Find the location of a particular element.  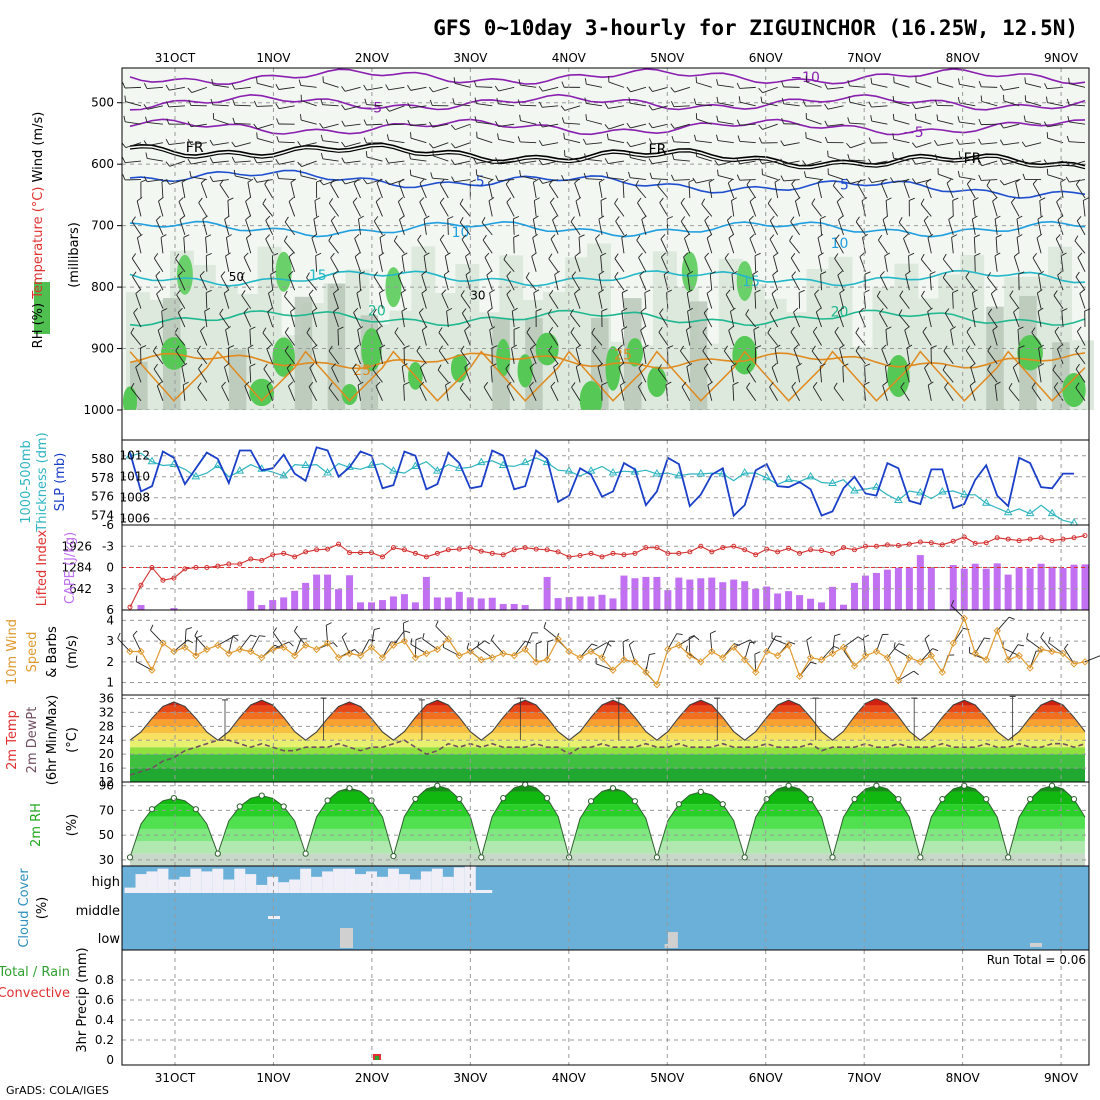

slp-tick-label: 1008 is located at coordinates (134, 498).